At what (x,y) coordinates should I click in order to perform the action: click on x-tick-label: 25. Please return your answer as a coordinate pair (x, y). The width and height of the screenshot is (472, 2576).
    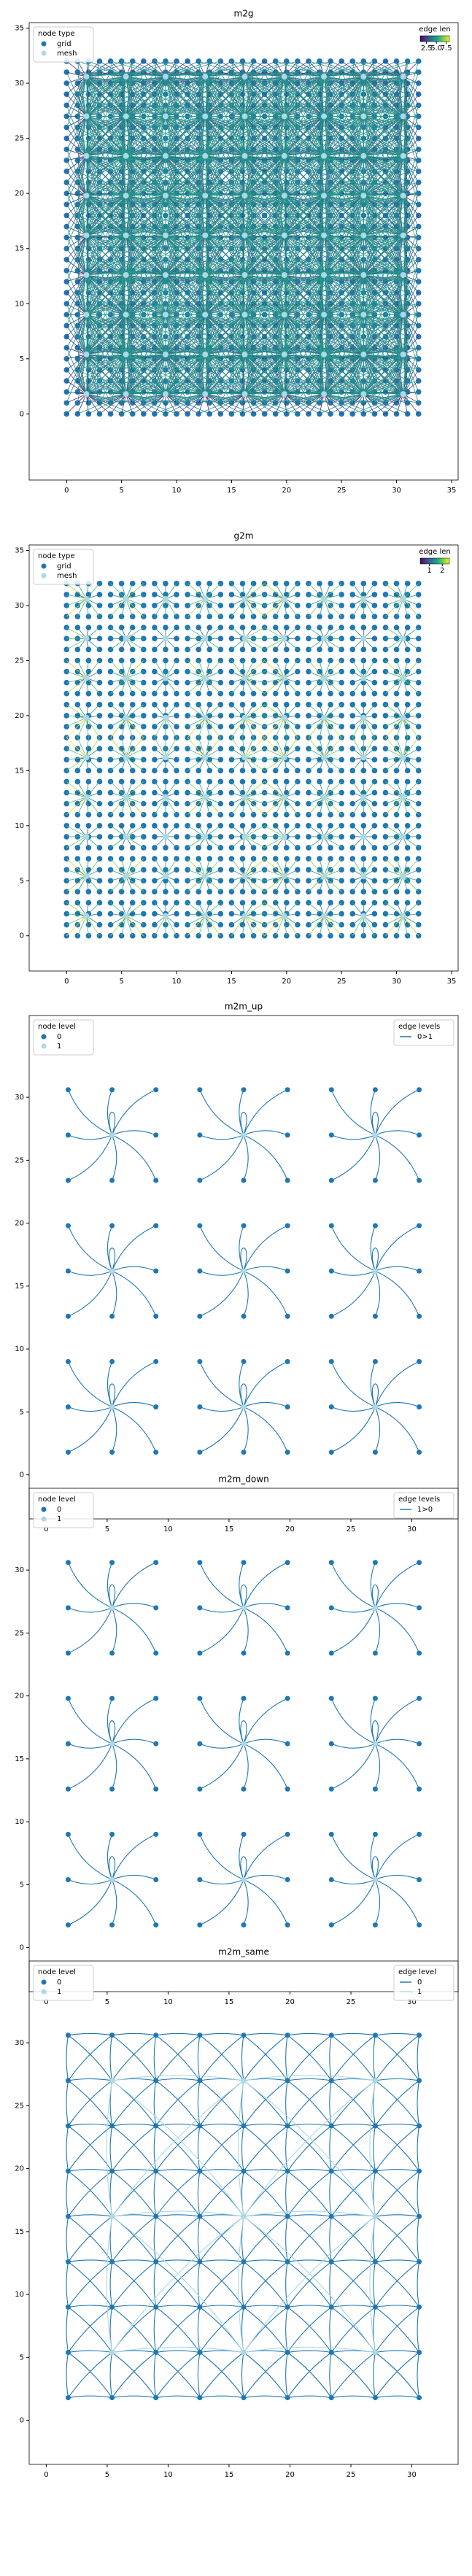
    Looking at the image, I should click on (342, 982).